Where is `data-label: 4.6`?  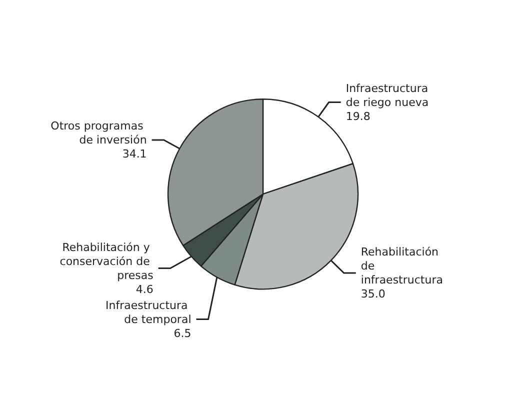 data-label: 4.6 is located at coordinates (145, 289).